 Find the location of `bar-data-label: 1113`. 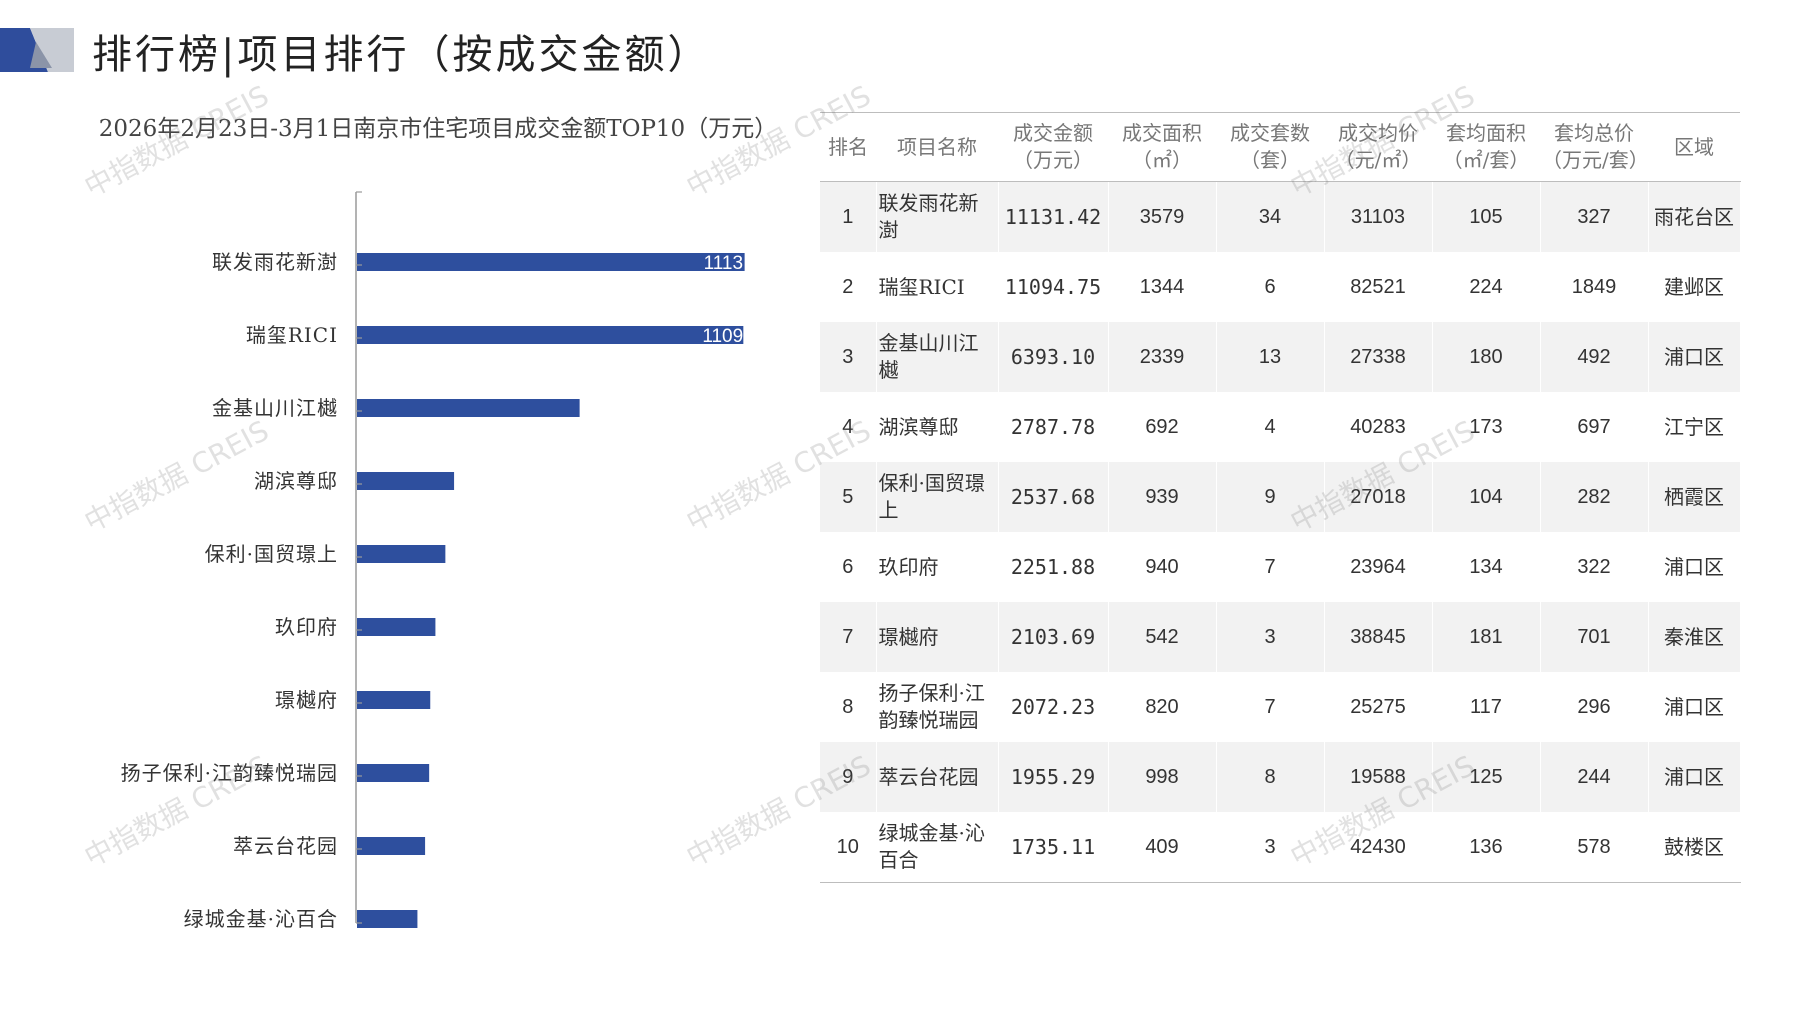

bar-data-label: 1113 is located at coordinates (723, 263).